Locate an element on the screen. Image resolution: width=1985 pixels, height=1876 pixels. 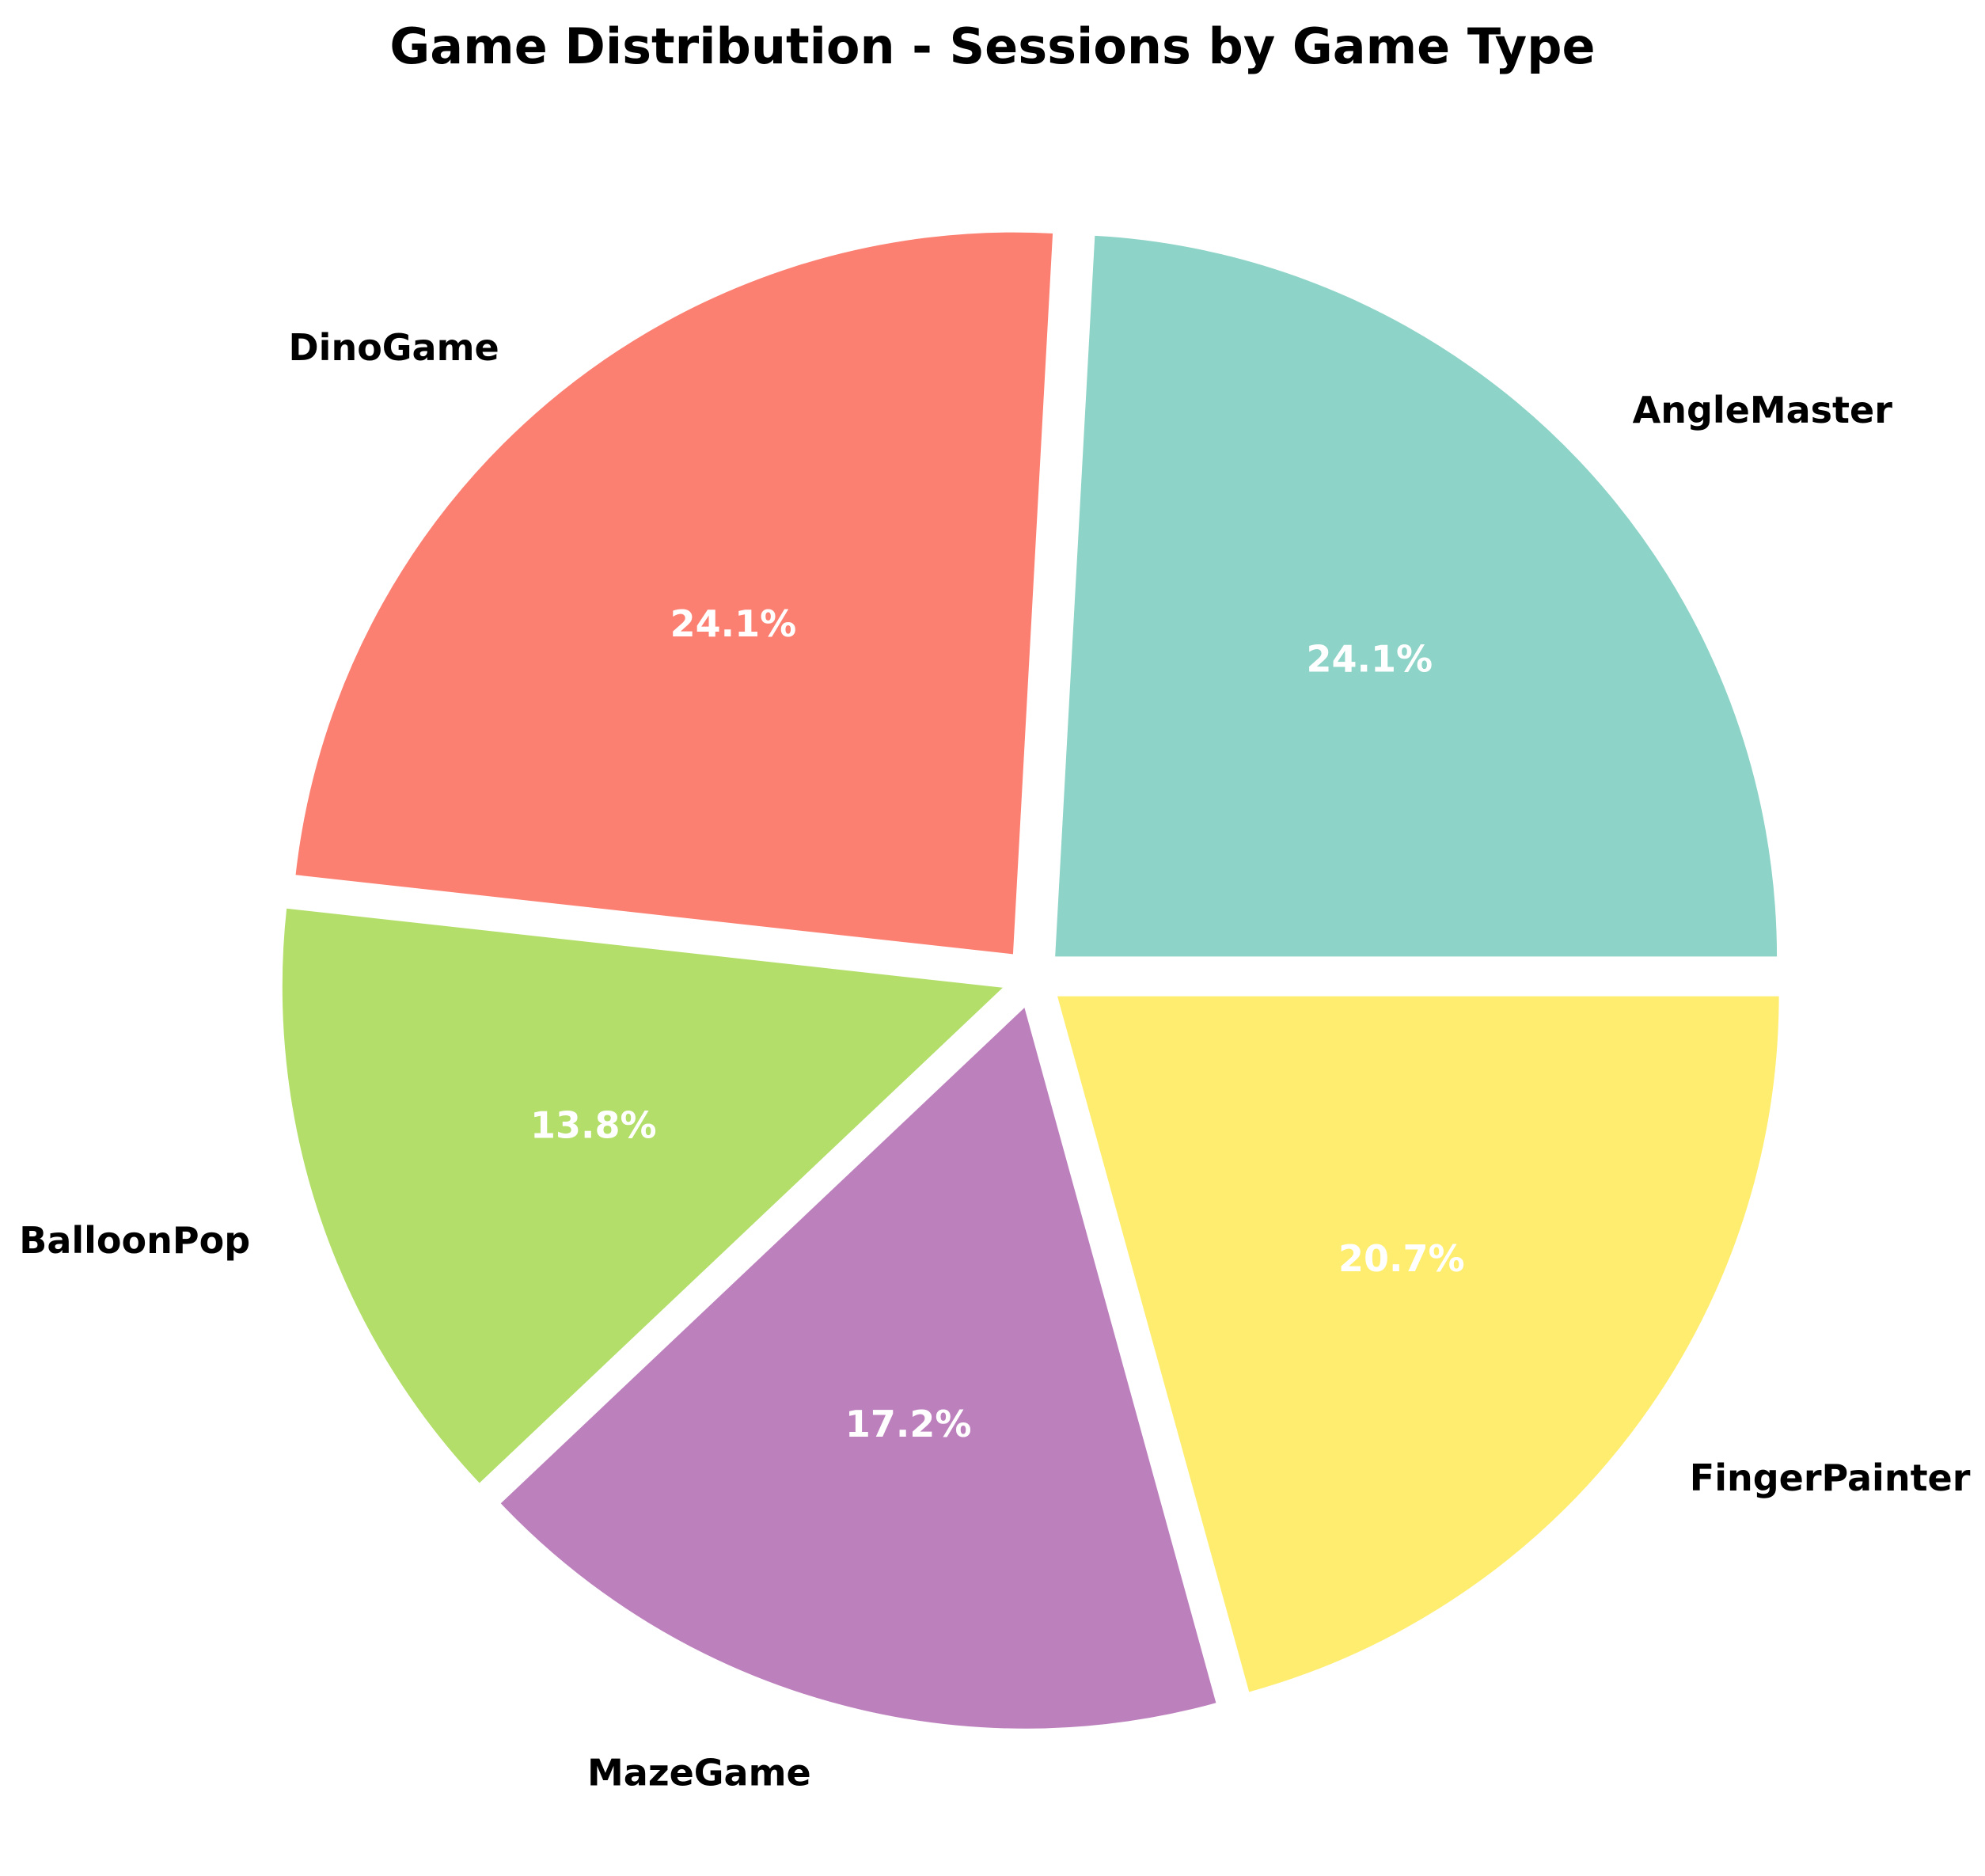
category-label-dinogame: DinoGame is located at coordinates (394, 347).